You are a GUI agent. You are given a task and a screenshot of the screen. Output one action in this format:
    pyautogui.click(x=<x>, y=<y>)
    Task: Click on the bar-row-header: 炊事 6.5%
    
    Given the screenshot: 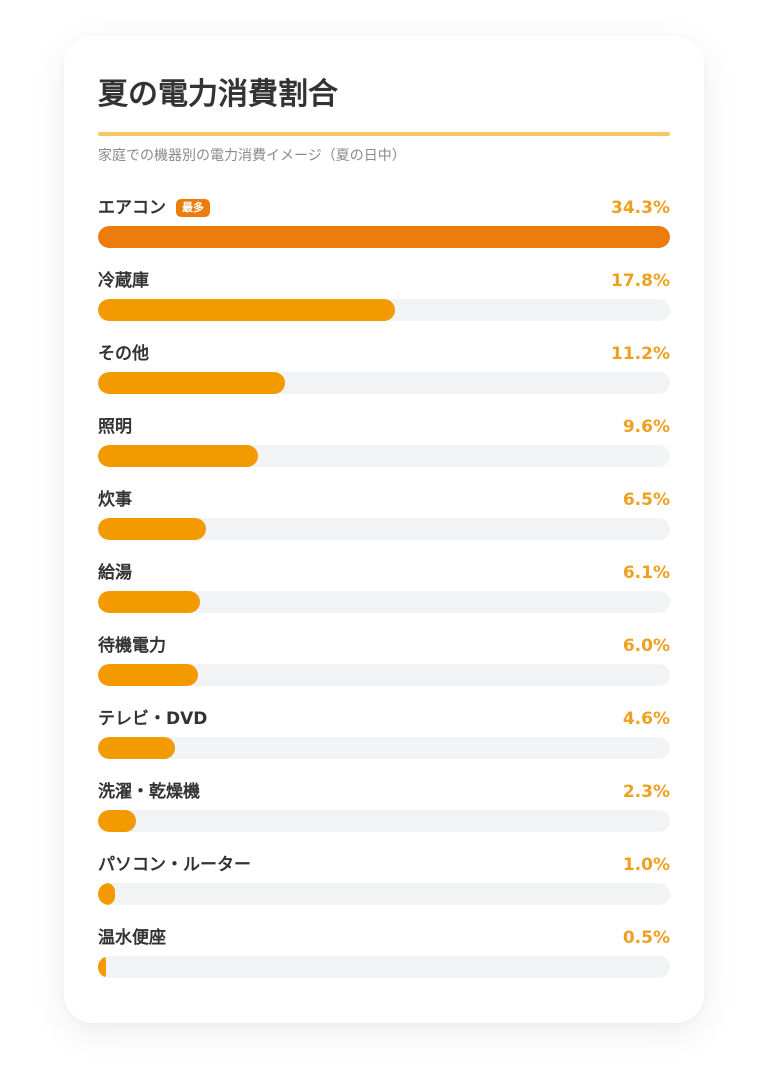 What is the action you would take?
    pyautogui.click(x=384, y=500)
    